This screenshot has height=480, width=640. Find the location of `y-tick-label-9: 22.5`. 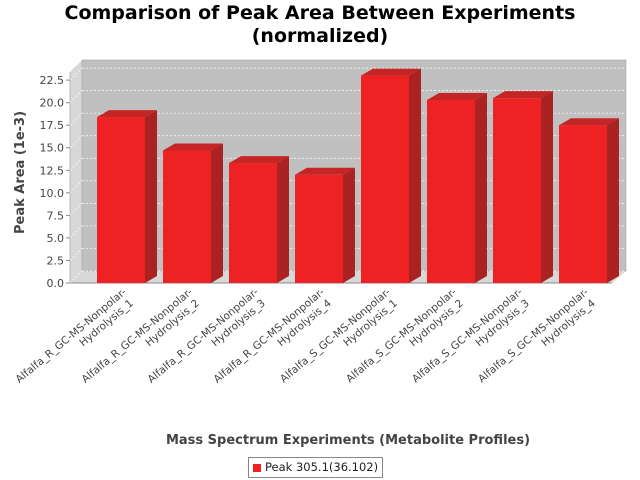

y-tick-label-9: 22.5 is located at coordinates (52, 80).